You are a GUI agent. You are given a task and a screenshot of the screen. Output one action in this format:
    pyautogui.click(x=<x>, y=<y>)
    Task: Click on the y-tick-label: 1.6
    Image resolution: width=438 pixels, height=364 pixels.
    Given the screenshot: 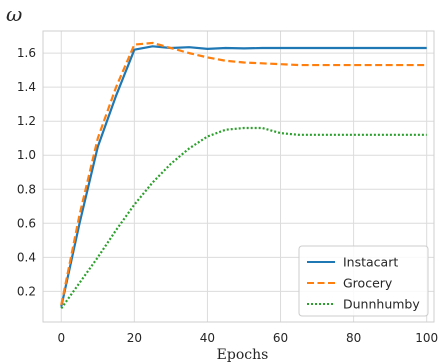 What is the action you would take?
    pyautogui.click(x=26, y=53)
    